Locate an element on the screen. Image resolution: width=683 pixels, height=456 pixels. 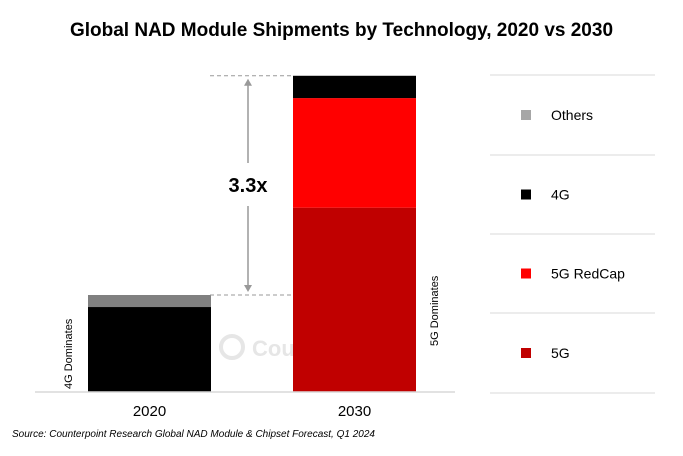
bar-2030-5g is located at coordinates (354, 299).